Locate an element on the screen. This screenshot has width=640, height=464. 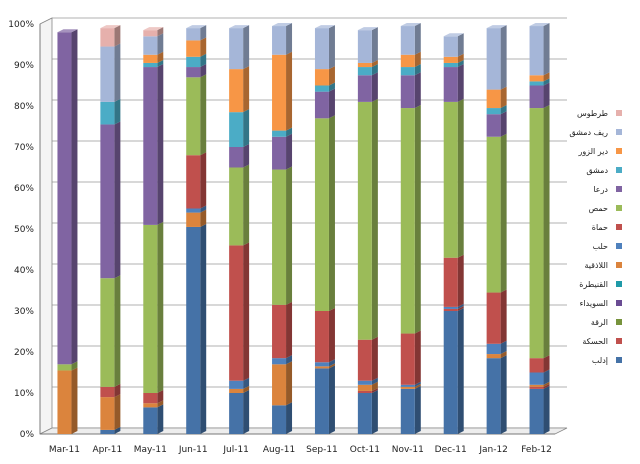
legend-entry: حماة is located at coordinates (600, 227).